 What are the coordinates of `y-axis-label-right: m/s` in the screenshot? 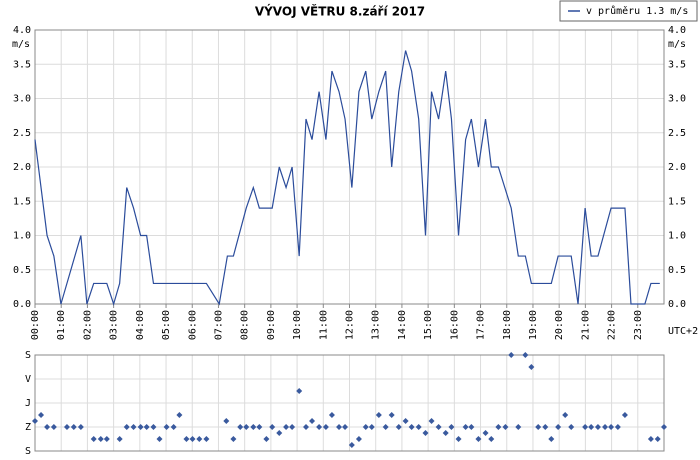 It's located at (677, 44).